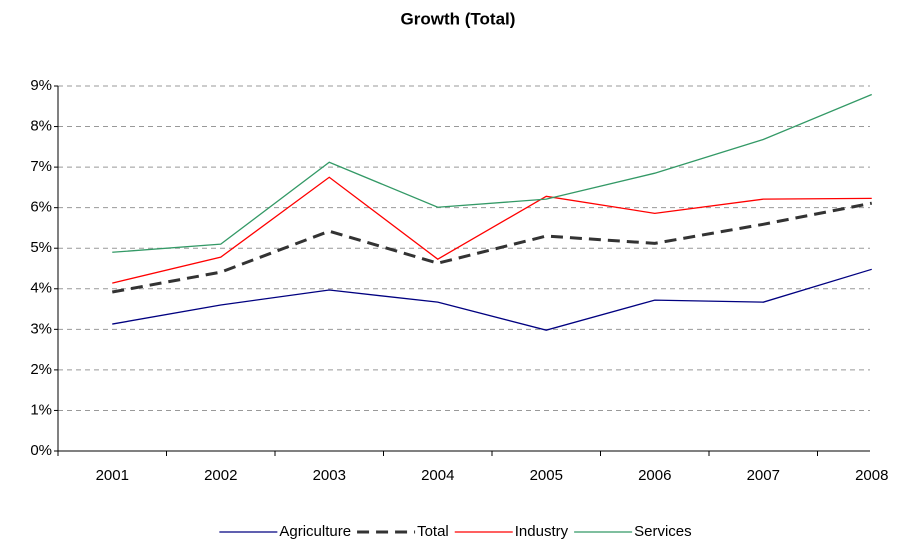  What do you see at coordinates (41, 166) in the screenshot?
I see `y-tick-label: 7%` at bounding box center [41, 166].